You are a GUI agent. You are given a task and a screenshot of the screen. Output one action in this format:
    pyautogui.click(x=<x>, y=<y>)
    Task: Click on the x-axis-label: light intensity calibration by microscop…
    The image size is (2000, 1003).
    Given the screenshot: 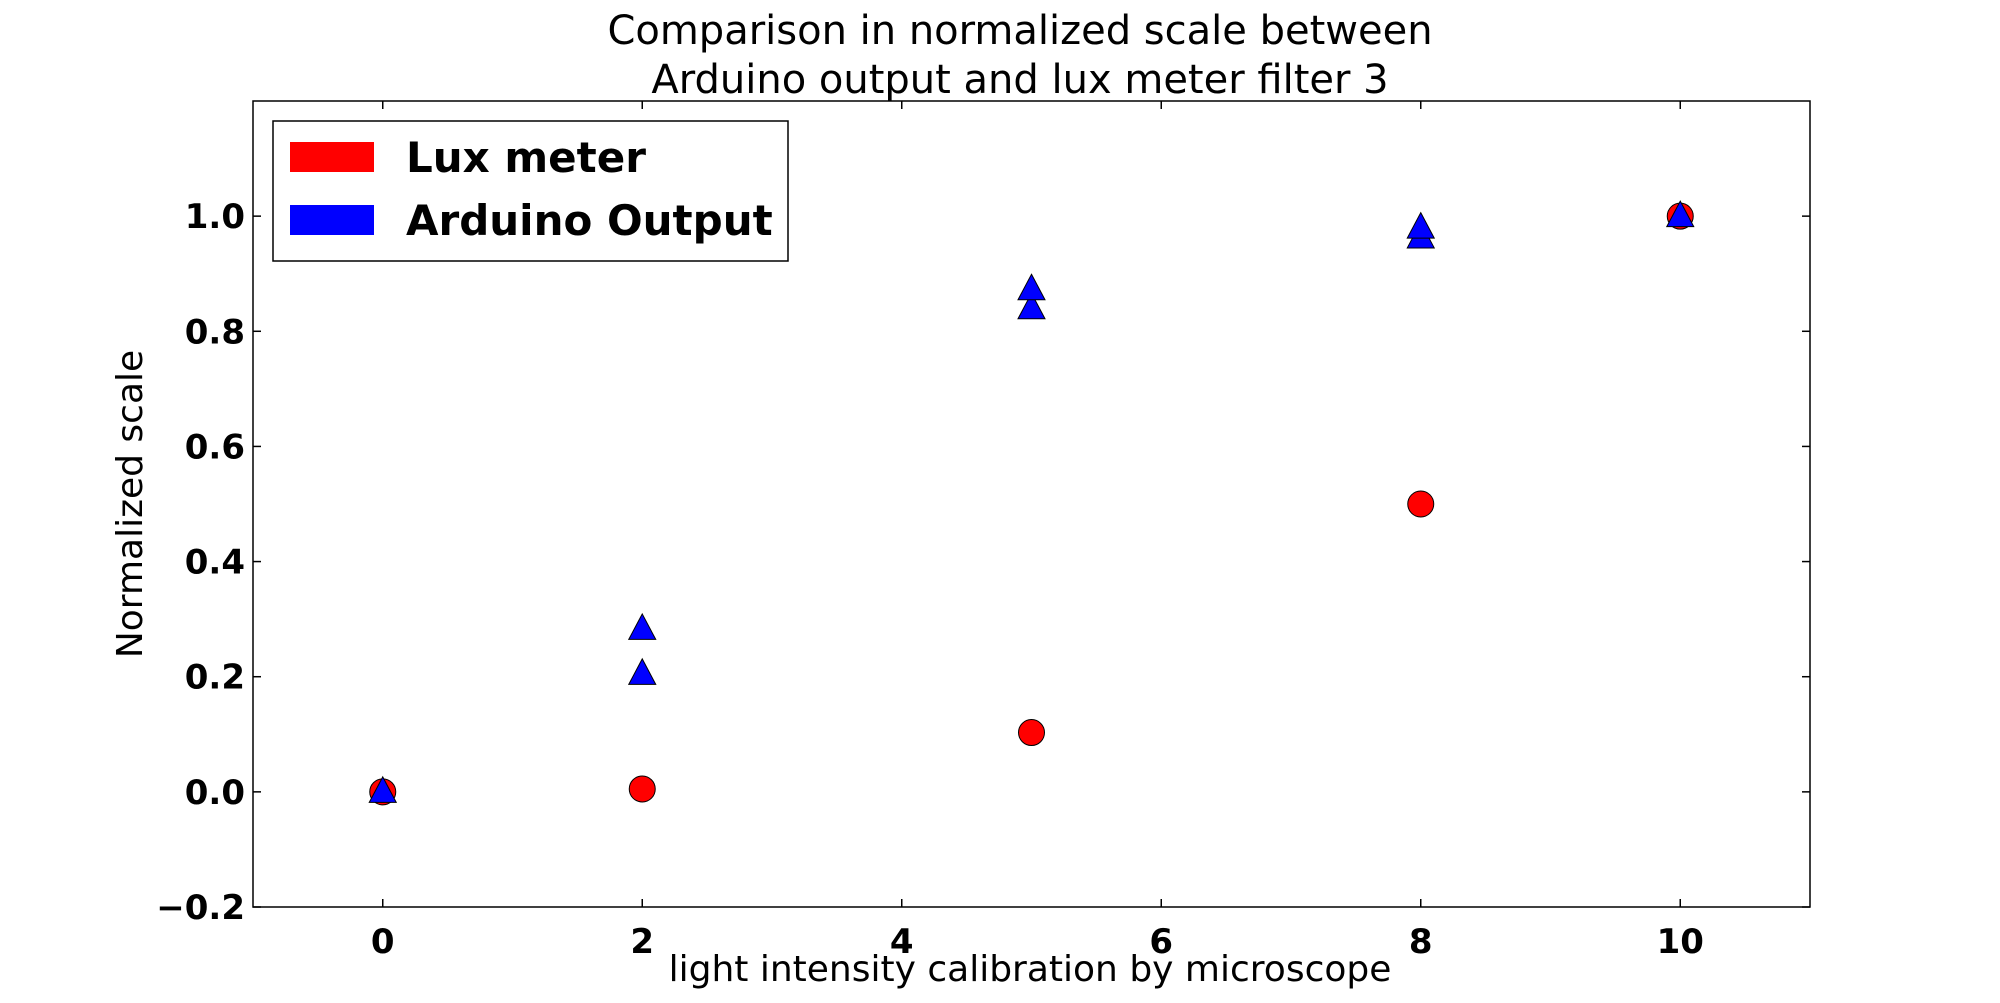 What is the action you would take?
    pyautogui.click(x=1030, y=969)
    